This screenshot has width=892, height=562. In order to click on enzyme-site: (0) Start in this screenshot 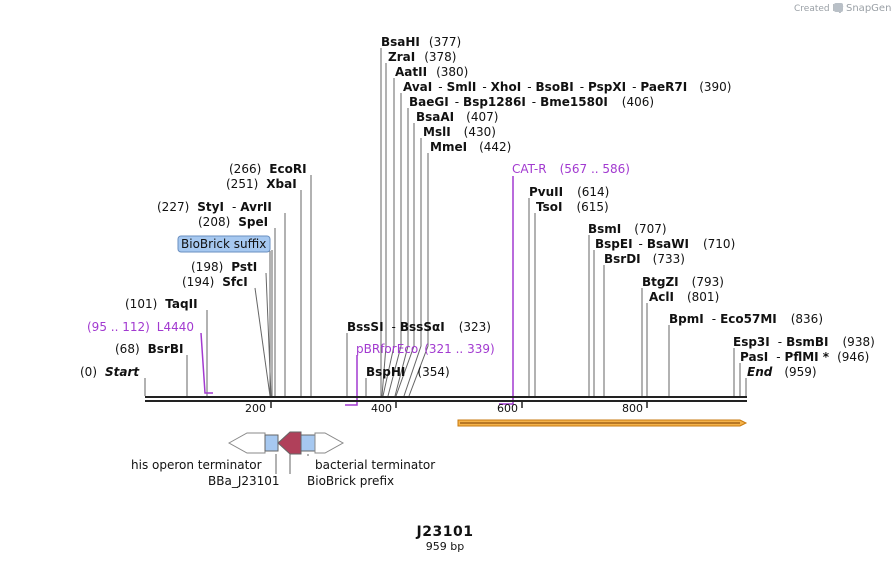, I will do `click(110, 372)`.